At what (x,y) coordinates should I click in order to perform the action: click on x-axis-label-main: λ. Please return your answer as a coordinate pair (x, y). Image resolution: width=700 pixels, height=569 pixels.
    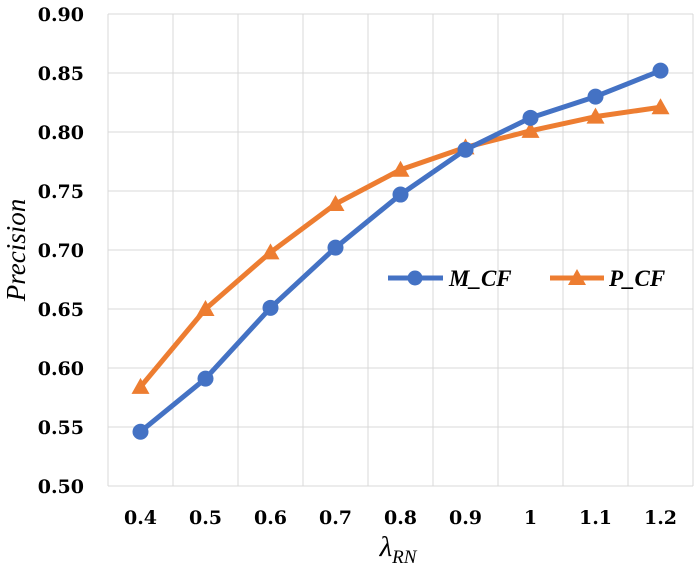
    Looking at the image, I should click on (386, 547).